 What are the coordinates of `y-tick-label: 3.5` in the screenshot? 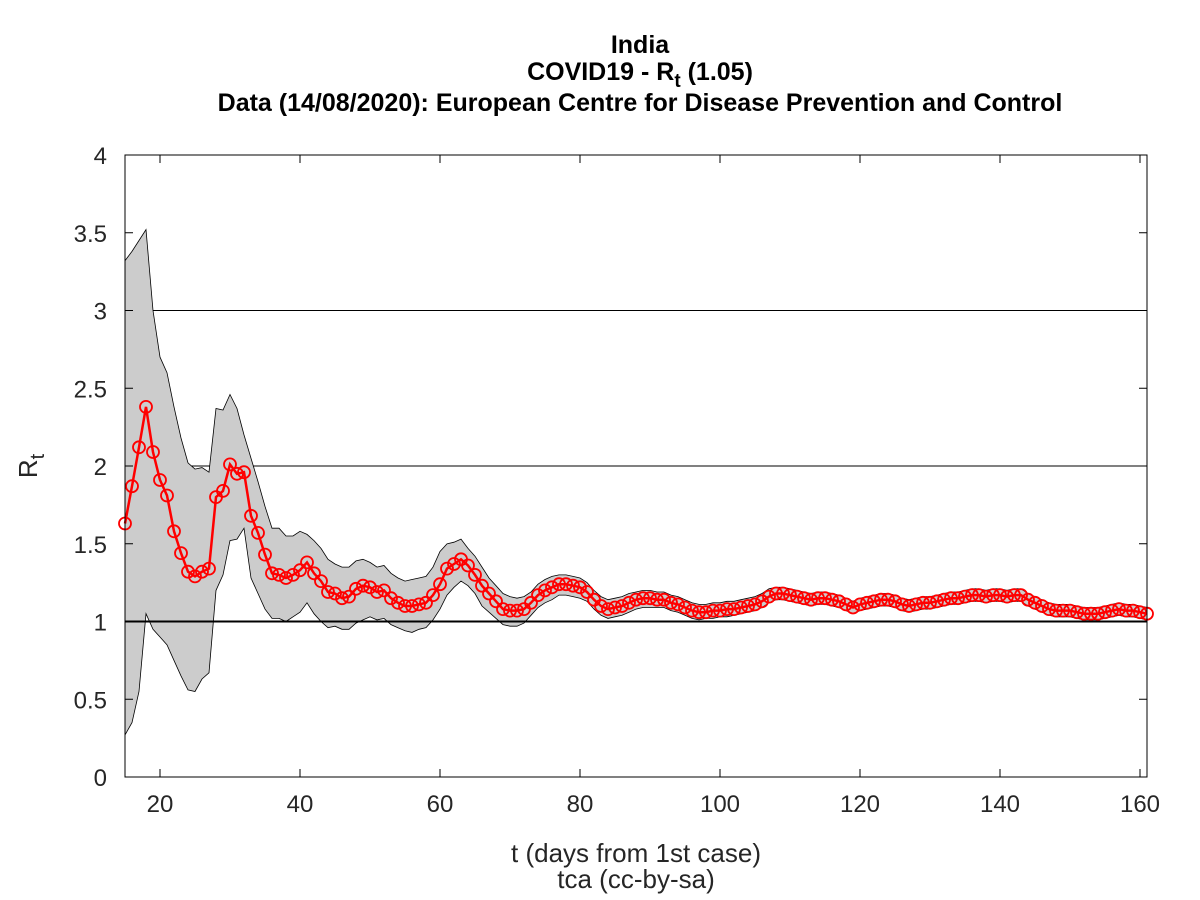 It's located at (90, 234).